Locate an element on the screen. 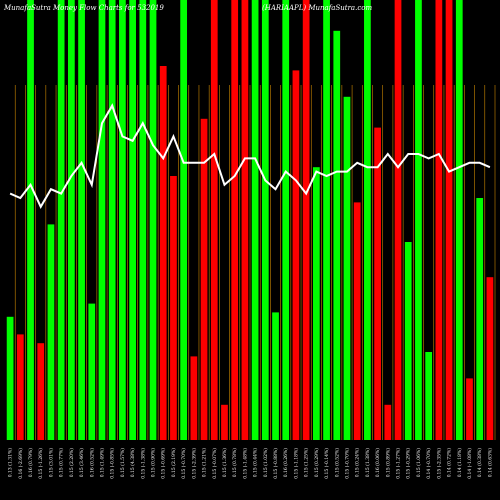  x-tick-label: 0.15 (-0.29%) is located at coordinates (408, 463).